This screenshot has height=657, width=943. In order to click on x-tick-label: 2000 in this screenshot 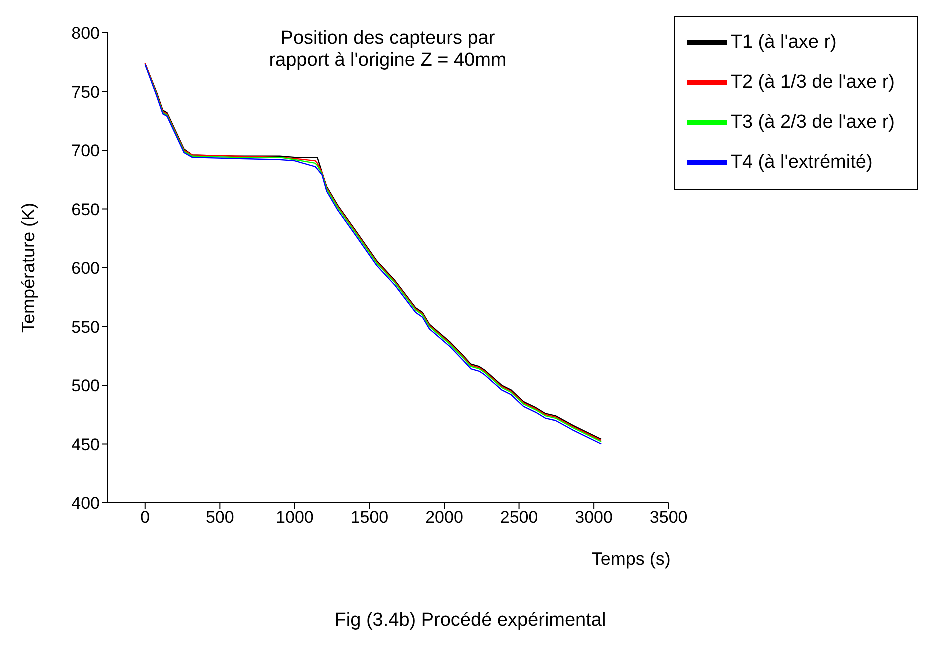, I will do `click(445, 518)`.